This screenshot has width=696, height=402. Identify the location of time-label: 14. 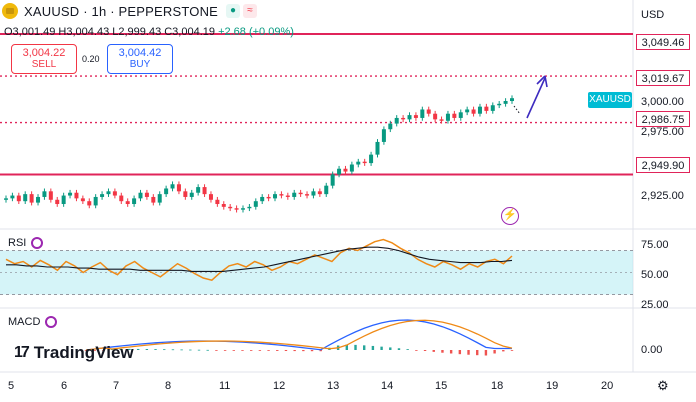
(387, 386).